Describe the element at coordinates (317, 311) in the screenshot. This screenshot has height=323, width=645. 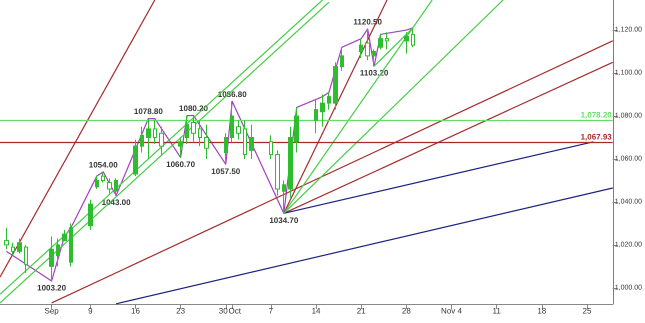
I see `x-tick-label: 14` at that location.